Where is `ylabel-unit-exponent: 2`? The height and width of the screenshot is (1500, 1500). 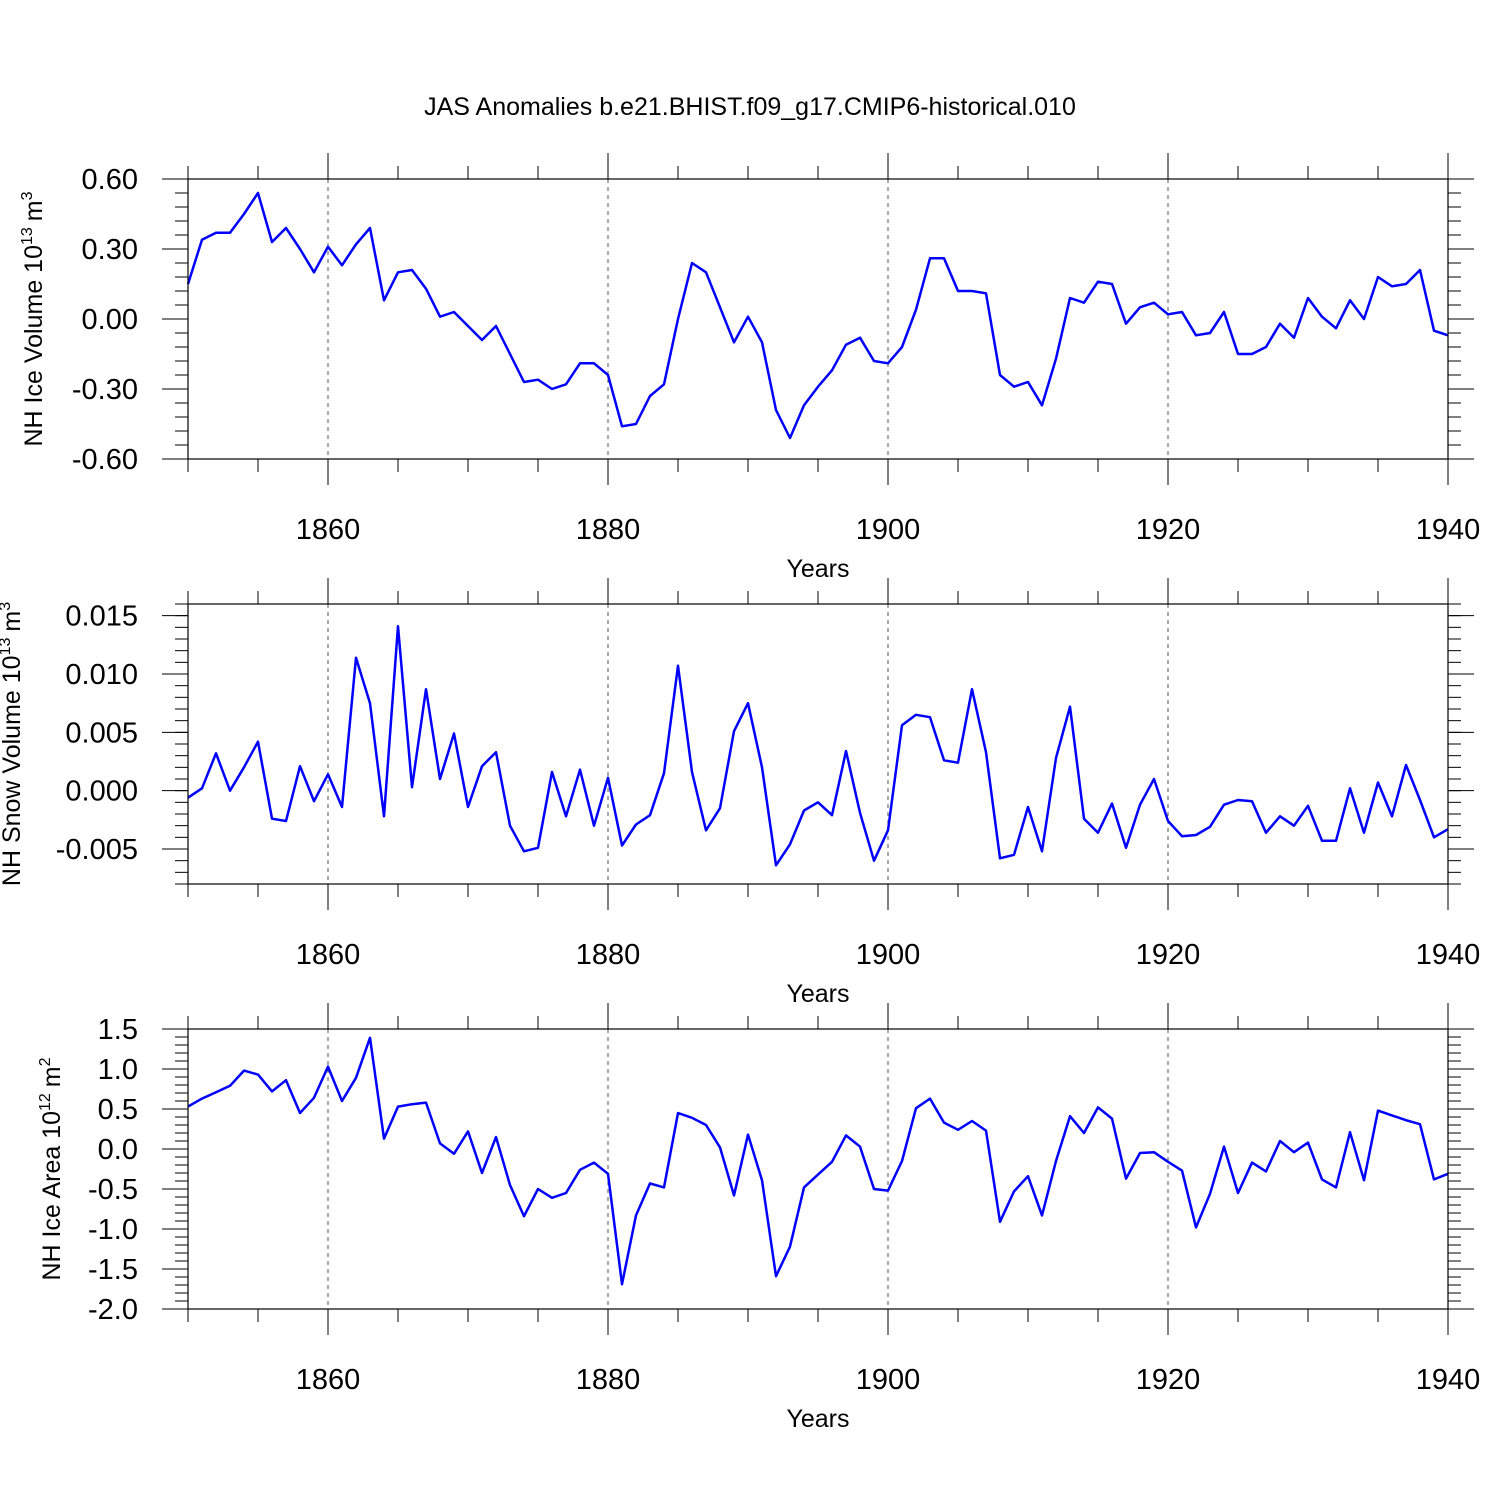
ylabel-unit-exponent: 2 is located at coordinates (45, 1061).